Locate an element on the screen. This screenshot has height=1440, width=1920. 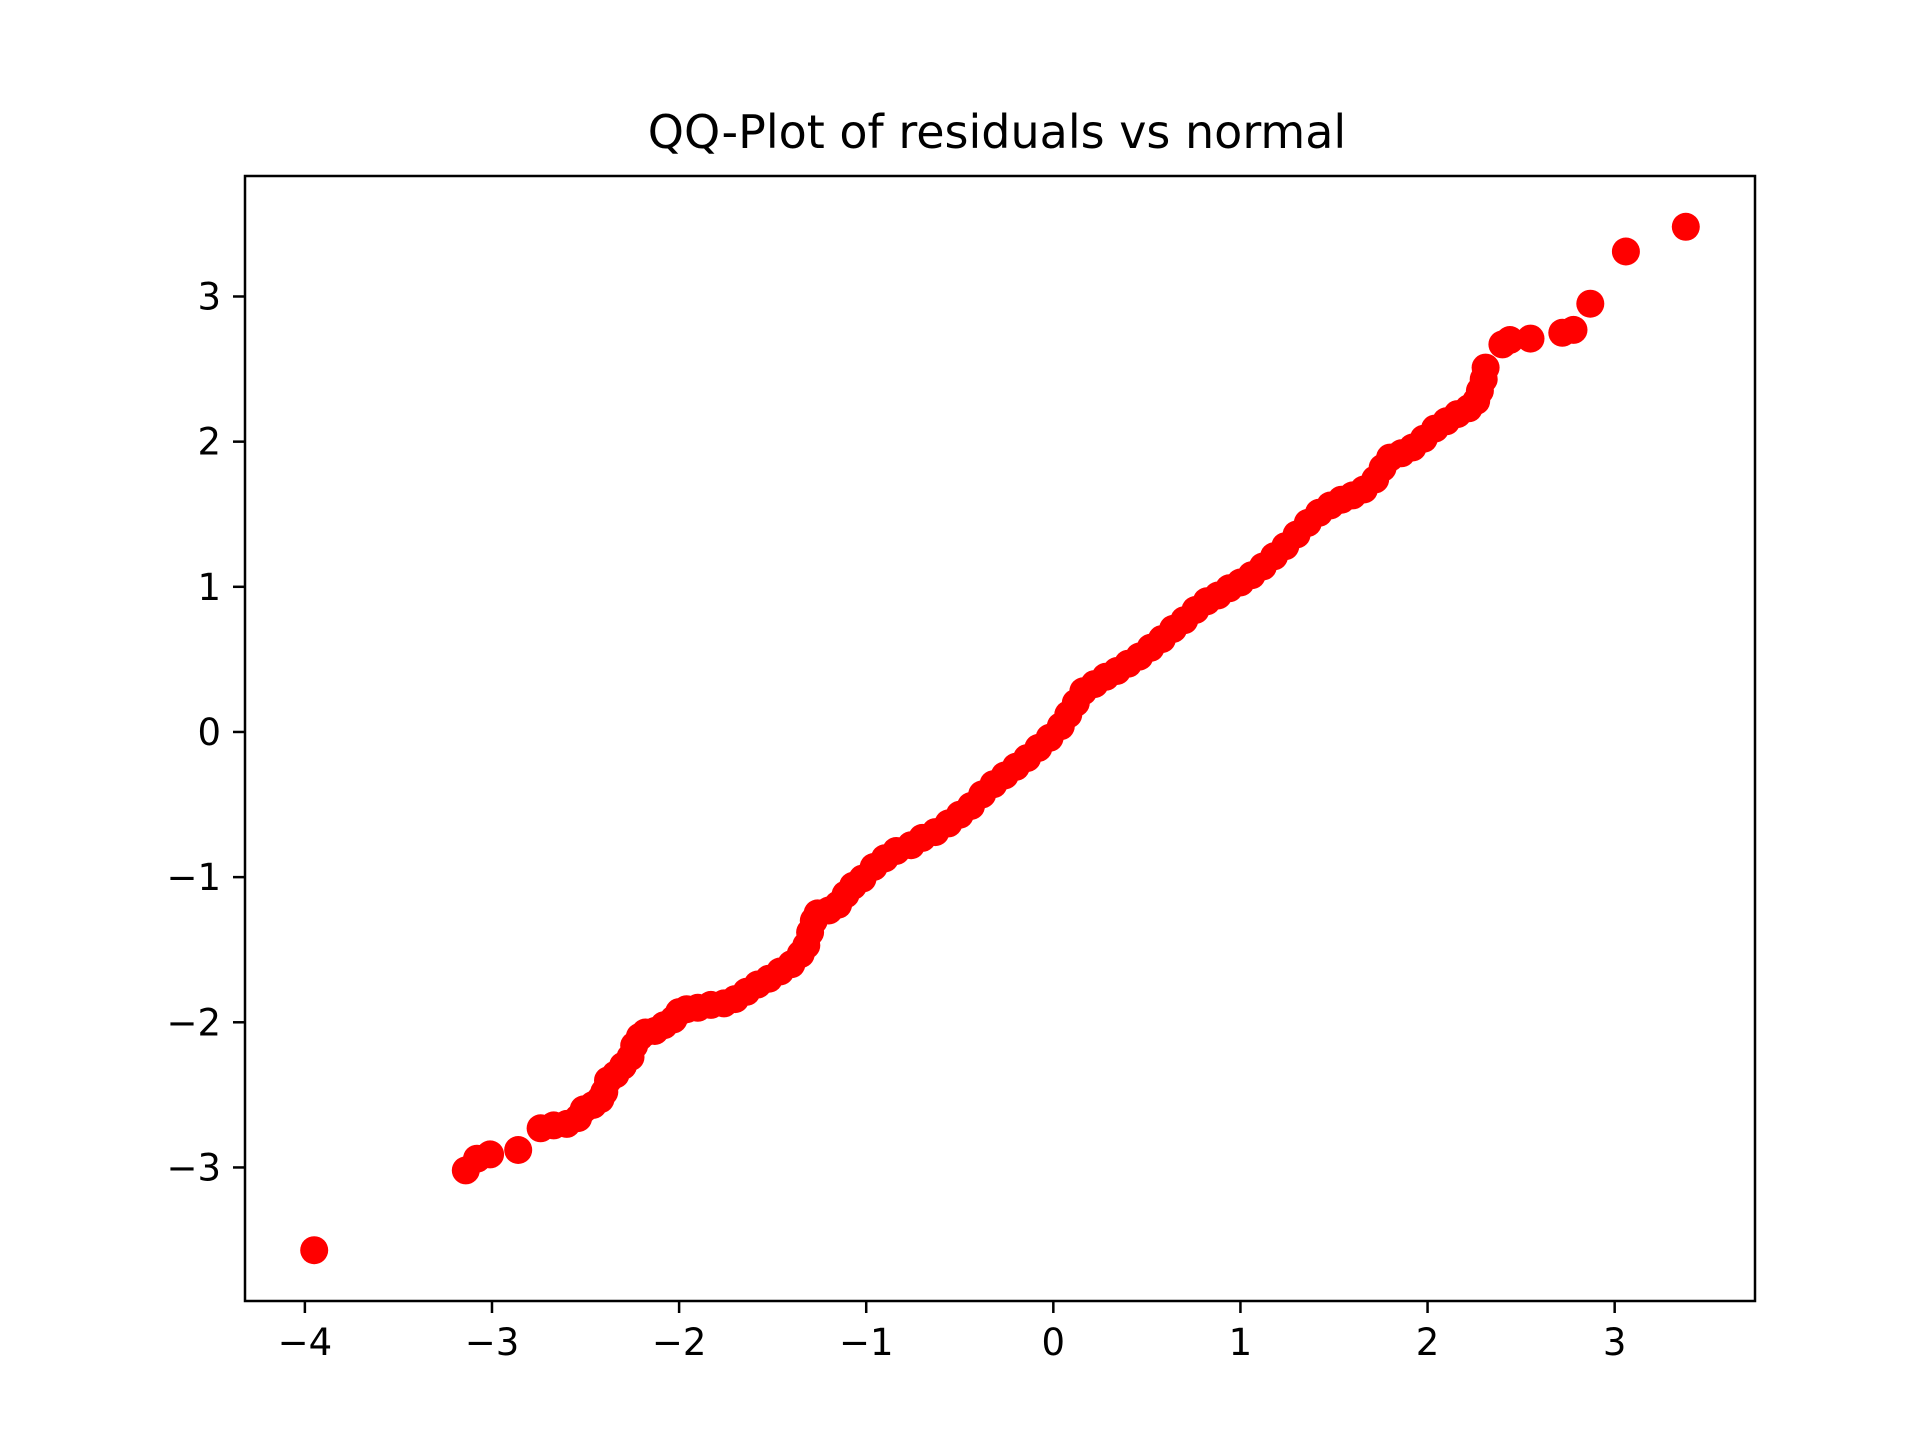
y-tick-label: 2 is located at coordinates (209, 442).